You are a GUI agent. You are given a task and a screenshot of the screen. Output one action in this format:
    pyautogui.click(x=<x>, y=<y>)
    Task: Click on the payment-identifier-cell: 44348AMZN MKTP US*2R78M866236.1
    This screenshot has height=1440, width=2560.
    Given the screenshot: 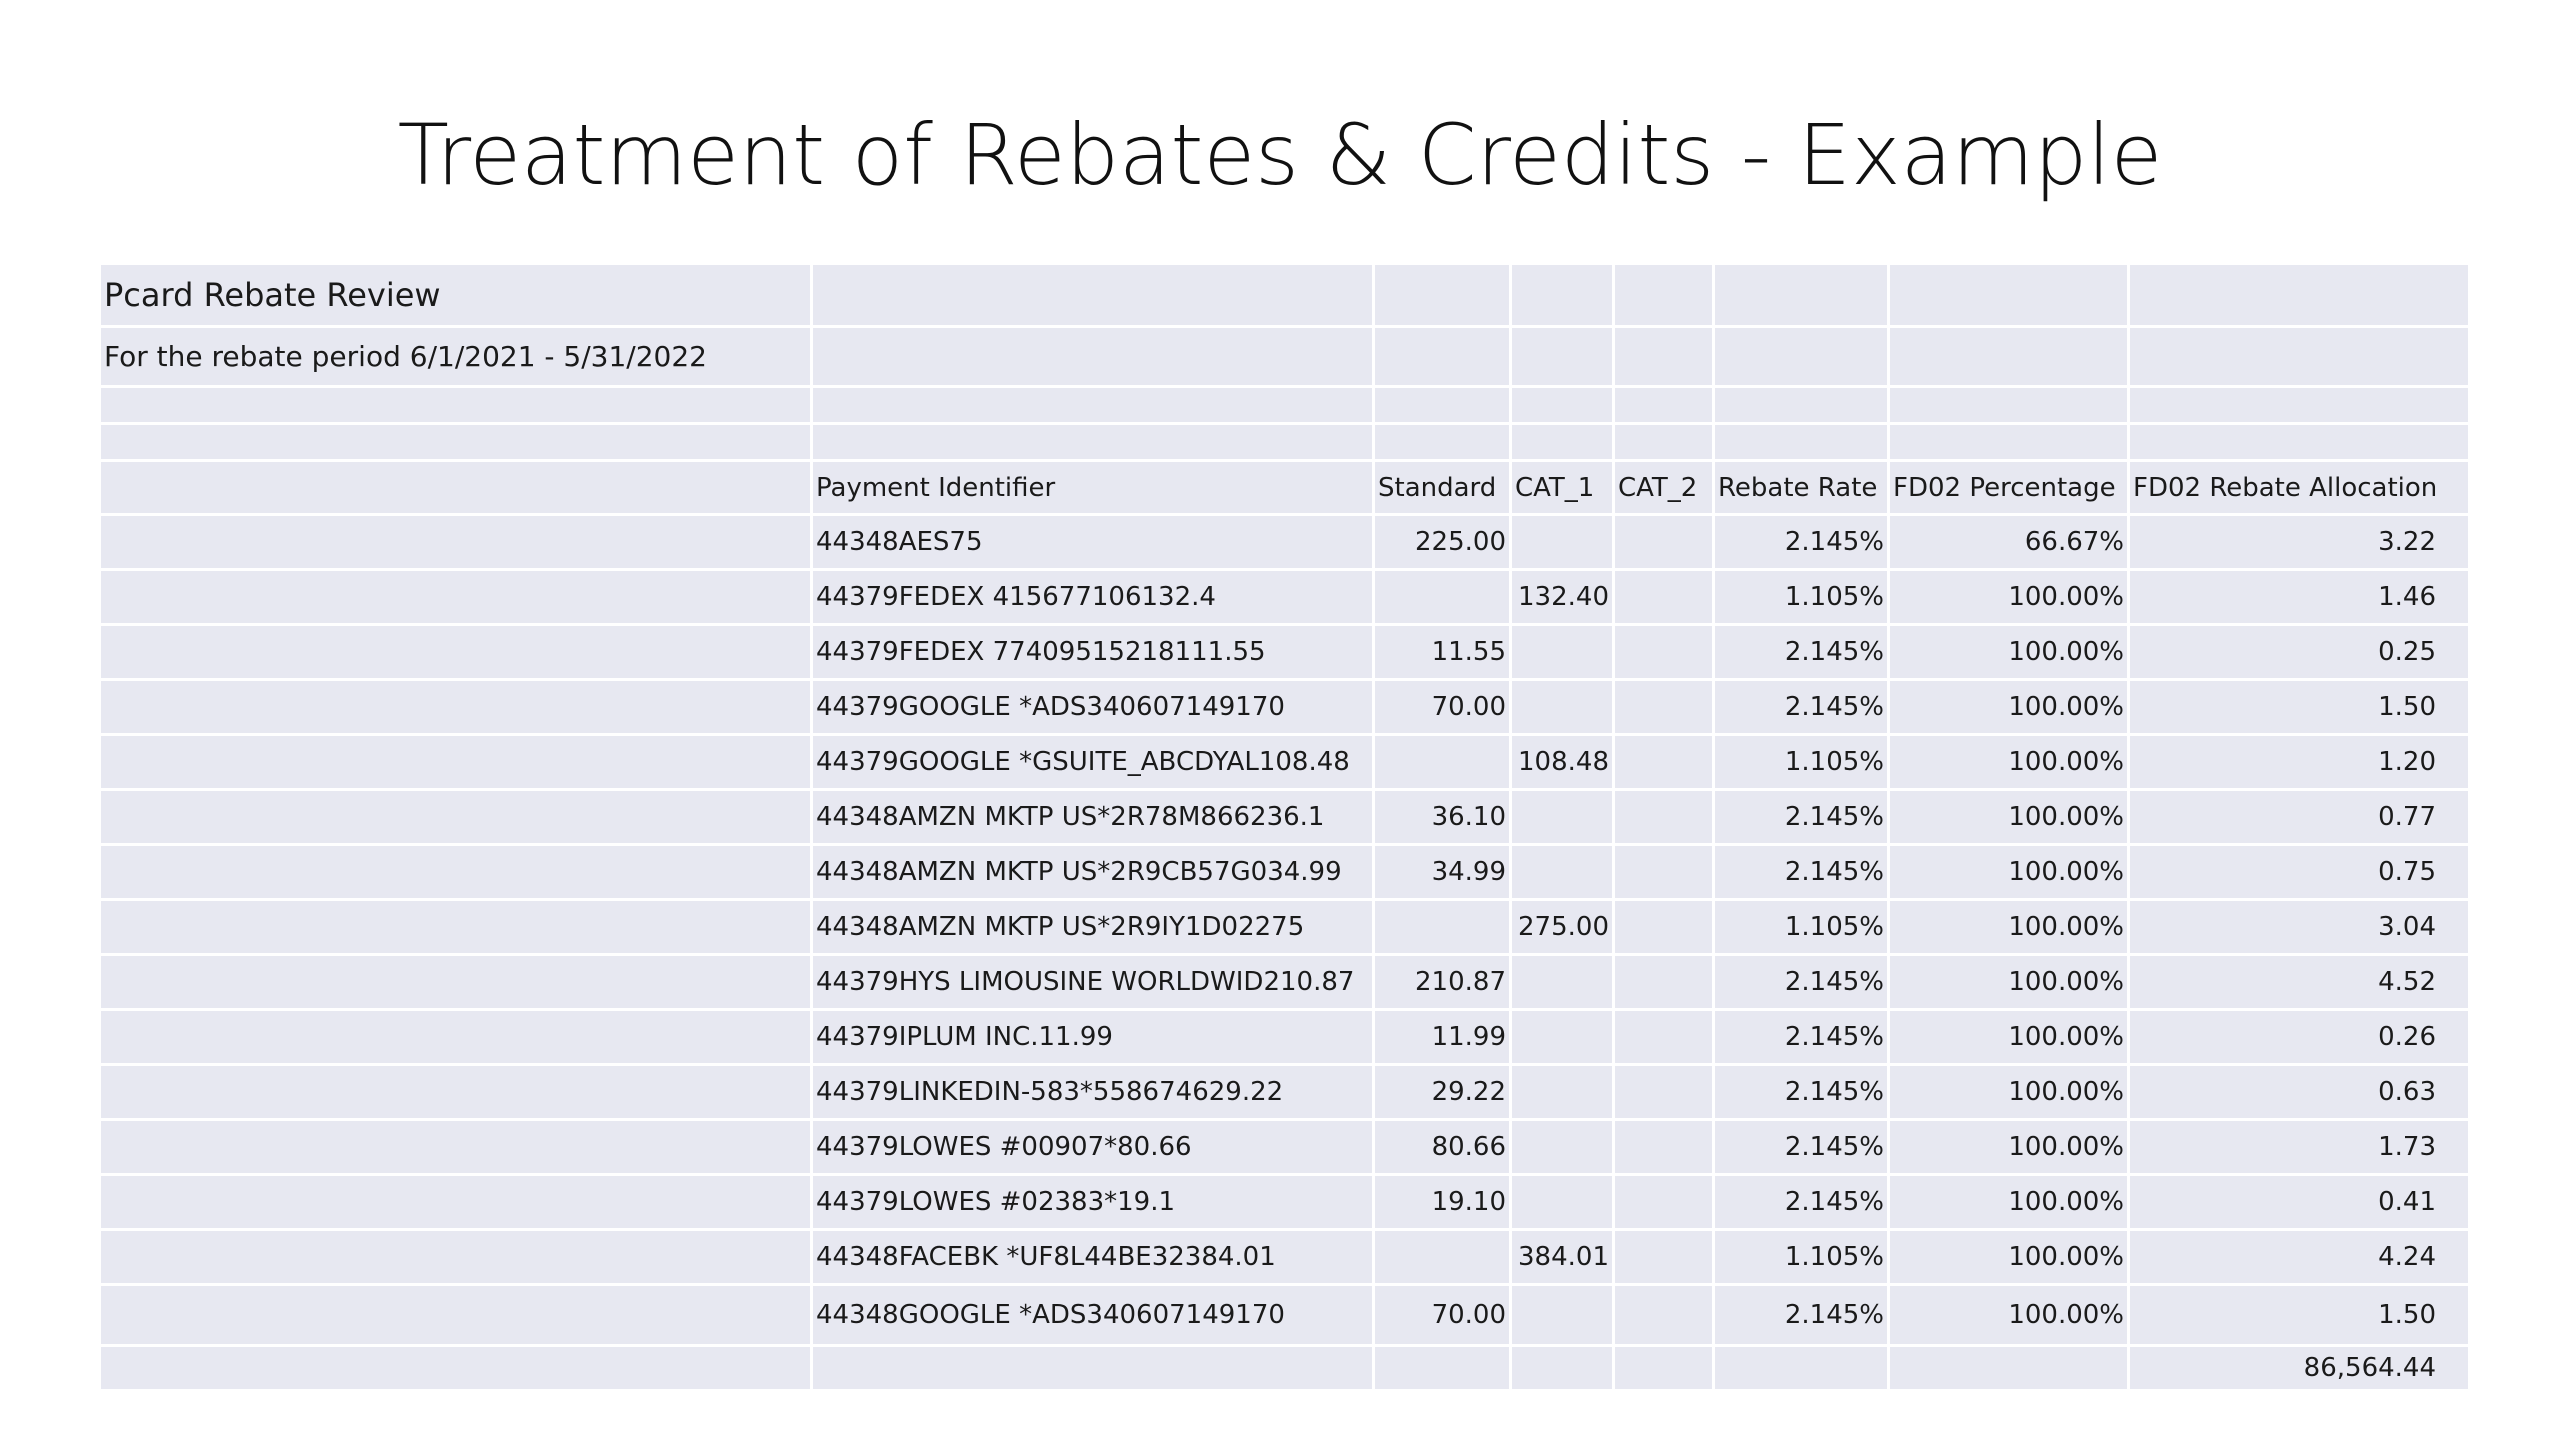 What is the action you would take?
    pyautogui.click(x=1092, y=817)
    